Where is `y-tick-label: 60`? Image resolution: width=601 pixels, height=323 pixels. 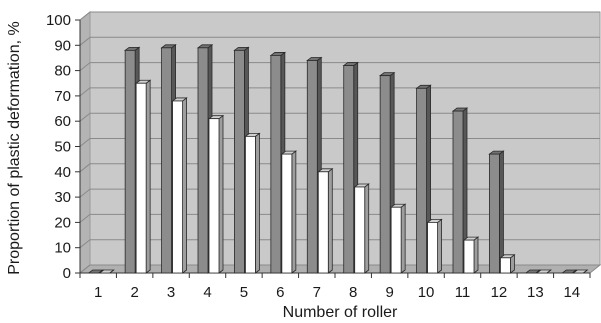
y-tick-label: 60 is located at coordinates (62, 121).